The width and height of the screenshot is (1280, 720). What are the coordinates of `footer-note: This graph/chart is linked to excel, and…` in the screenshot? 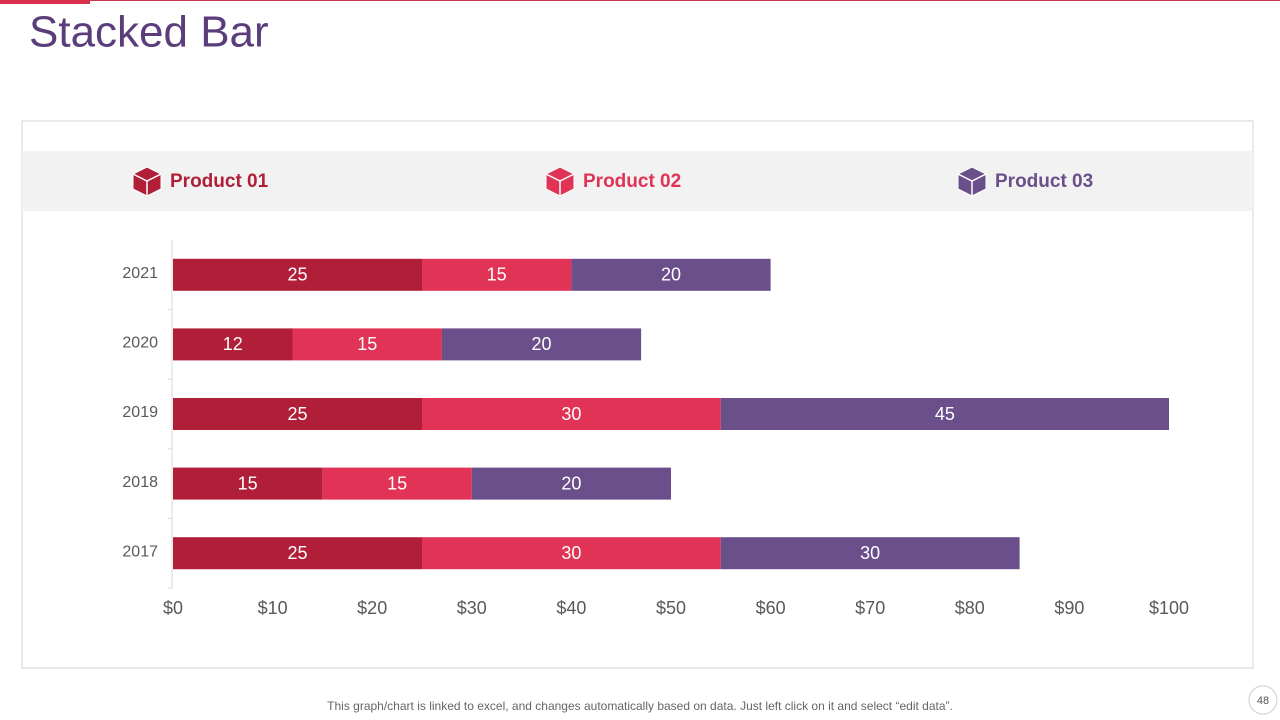 It's located at (640, 706).